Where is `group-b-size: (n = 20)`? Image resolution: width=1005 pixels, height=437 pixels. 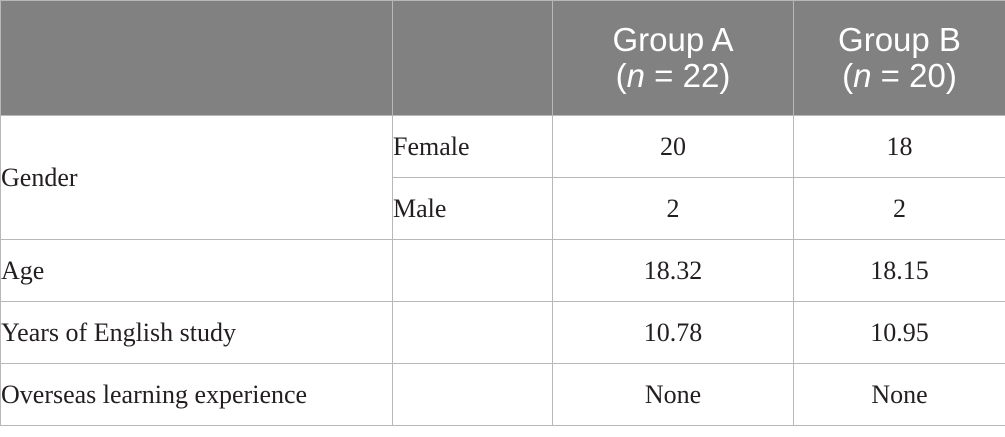
group-b-size: (n = 20) is located at coordinates (899, 76).